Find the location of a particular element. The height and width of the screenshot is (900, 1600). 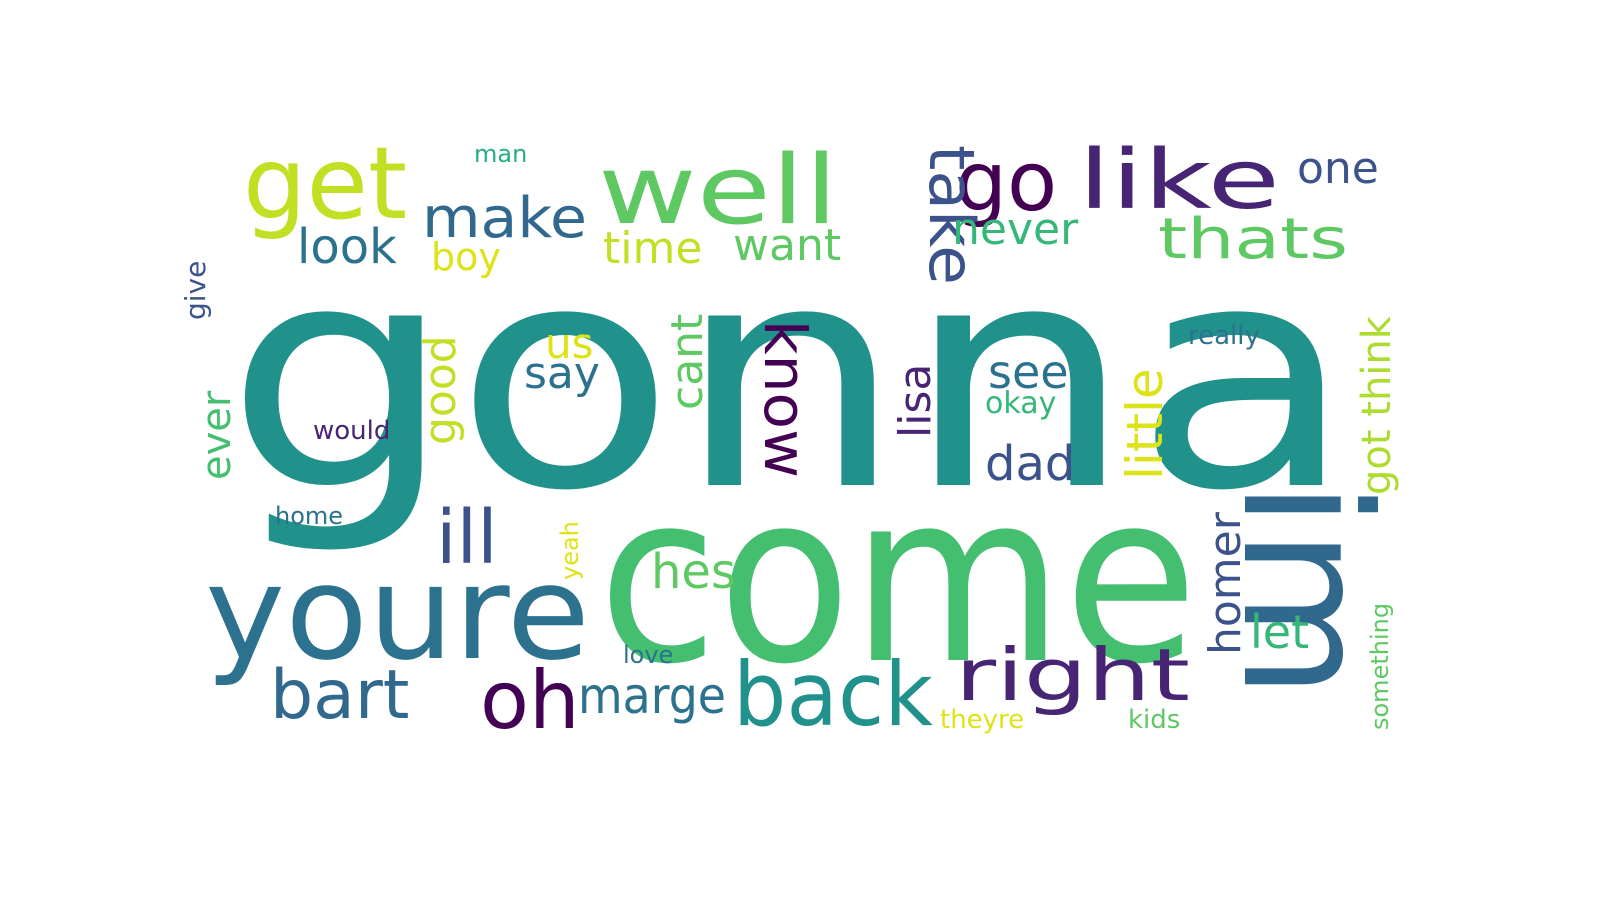

word-ill: ill is located at coordinates (467, 538).